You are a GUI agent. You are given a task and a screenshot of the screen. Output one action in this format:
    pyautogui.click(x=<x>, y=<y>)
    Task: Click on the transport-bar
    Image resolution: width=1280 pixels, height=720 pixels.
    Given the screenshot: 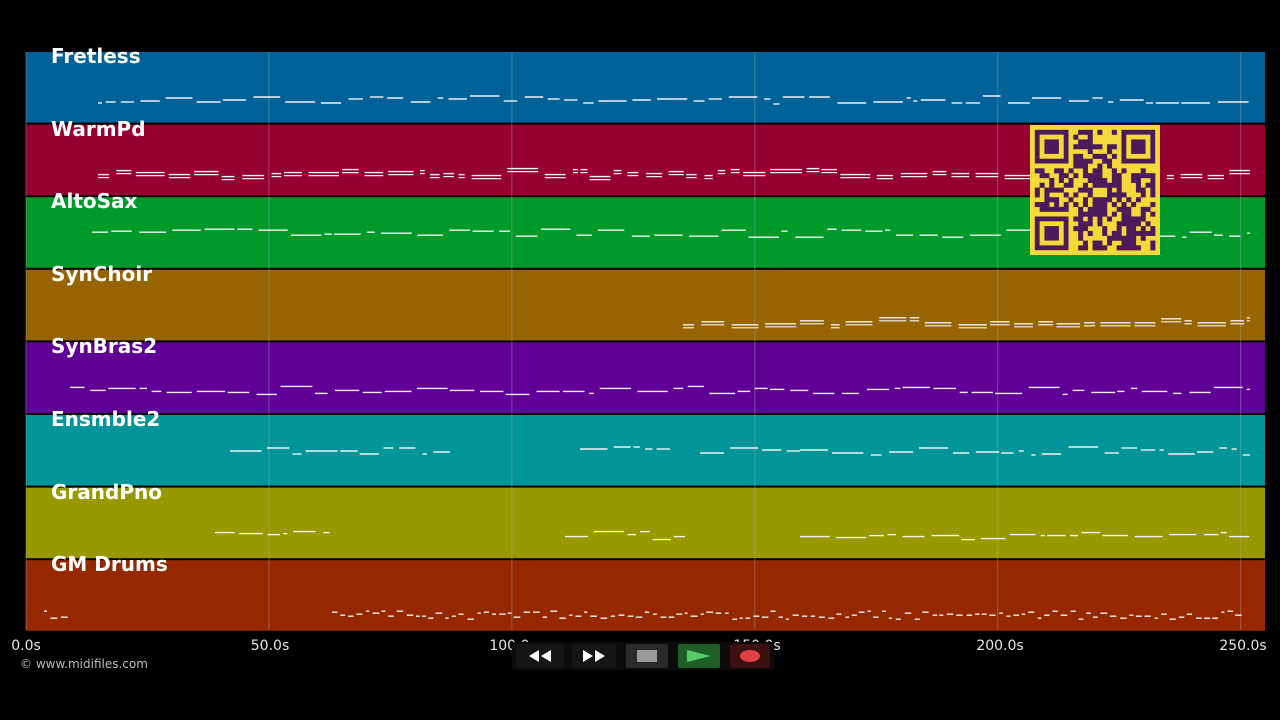 What is the action you would take?
    pyautogui.click(x=643, y=656)
    